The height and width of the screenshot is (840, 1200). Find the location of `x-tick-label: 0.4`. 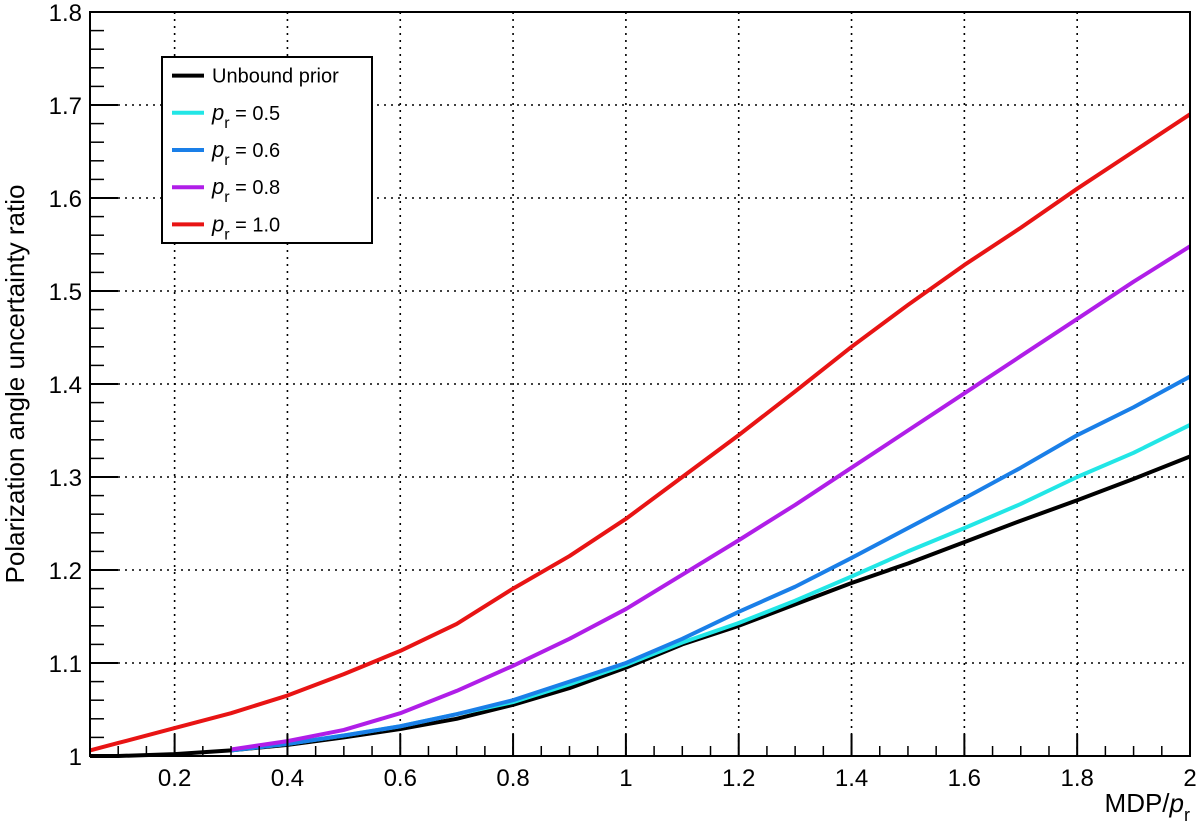

x-tick-label: 0.4 is located at coordinates (287, 778).